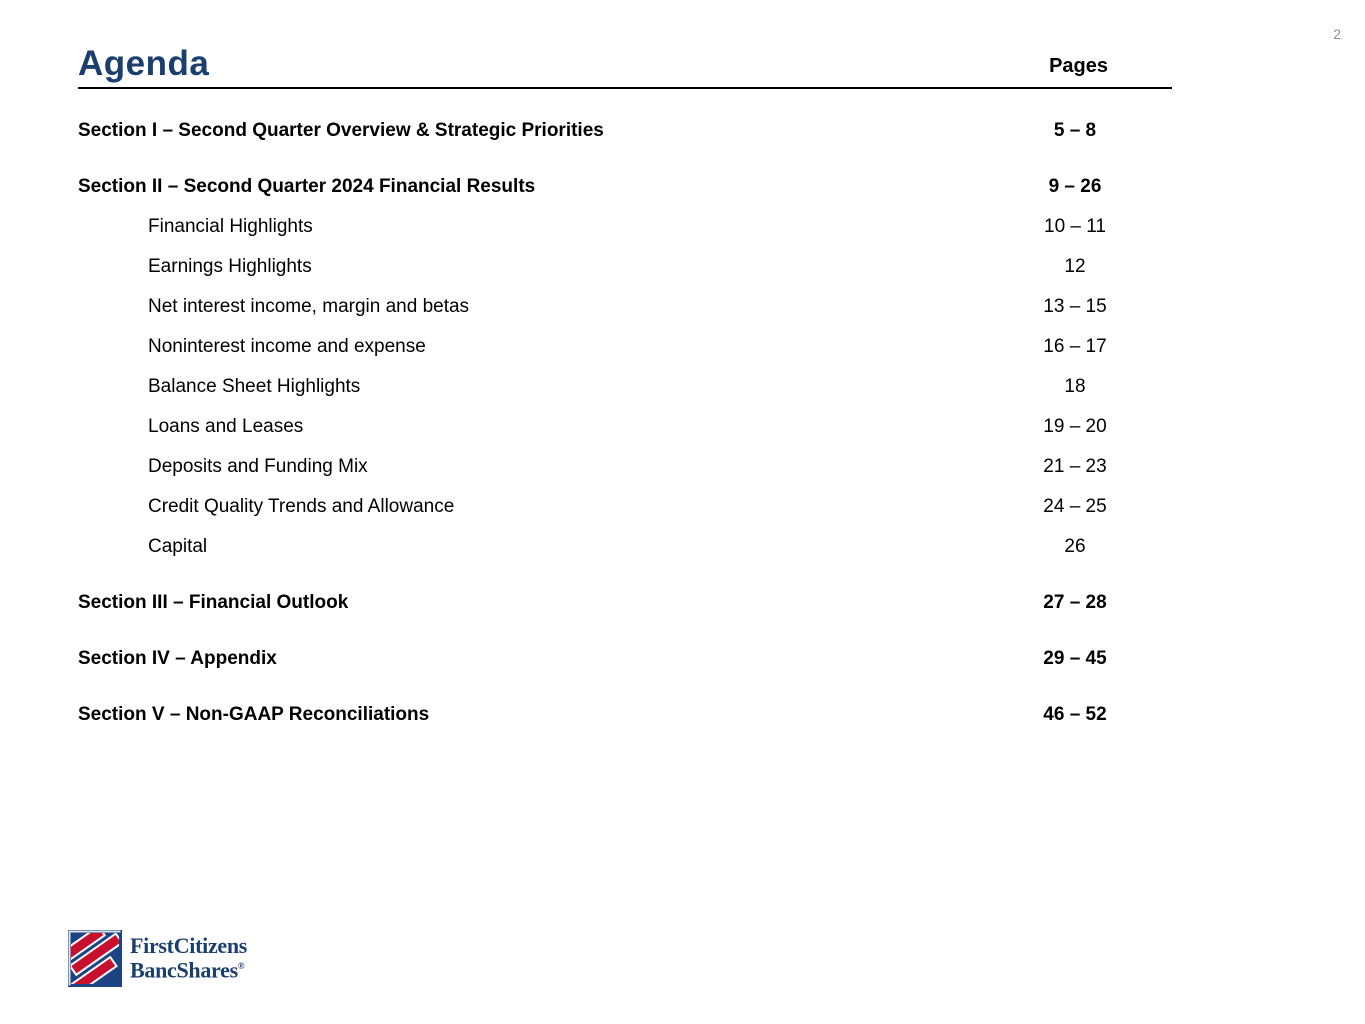 Image resolution: width=1365 pixels, height=1024 pixels. Describe the element at coordinates (213, 602) in the screenshot. I see `toc-item-label: Section III – Financial Outlook` at that location.